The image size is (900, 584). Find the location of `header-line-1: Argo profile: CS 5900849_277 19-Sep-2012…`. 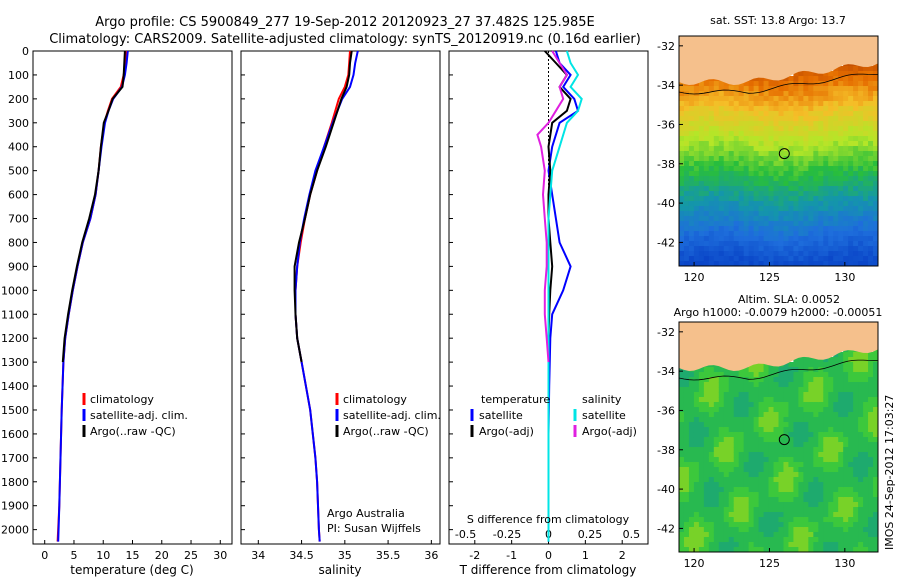

header-line-1: Argo profile: CS 5900849_277 19-Sep-2012… is located at coordinates (345, 22).